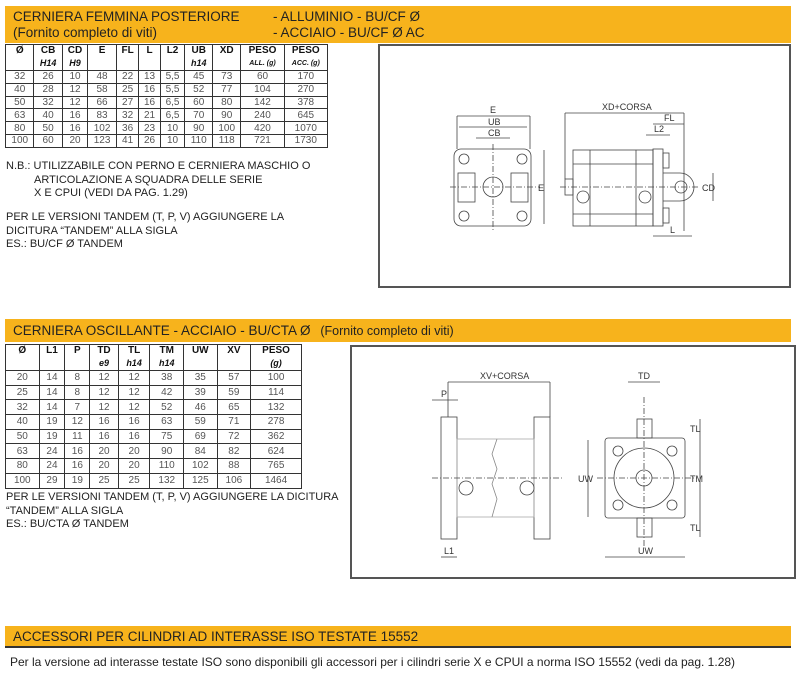 This screenshot has height=677, width=800. What do you see at coordinates (111, 193) in the screenshot?
I see `note-line: X E CPUI (VEDI DA PAG. 1.29)` at bounding box center [111, 193].